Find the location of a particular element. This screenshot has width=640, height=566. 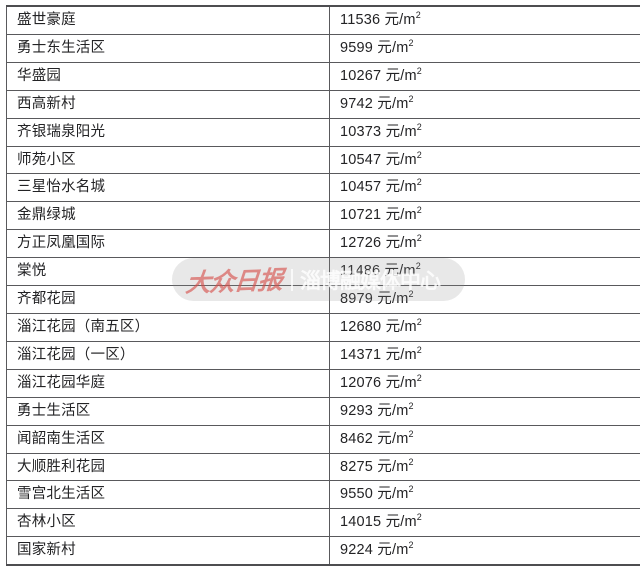

price-number: 9599 is located at coordinates (356, 48).